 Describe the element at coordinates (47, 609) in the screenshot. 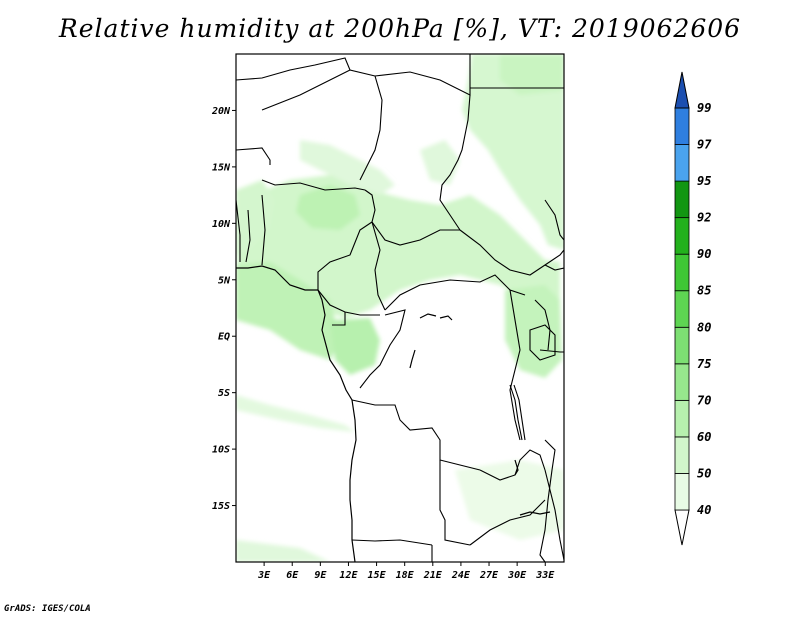

I see `credit-text: GrADS: IGES/COLA` at that location.